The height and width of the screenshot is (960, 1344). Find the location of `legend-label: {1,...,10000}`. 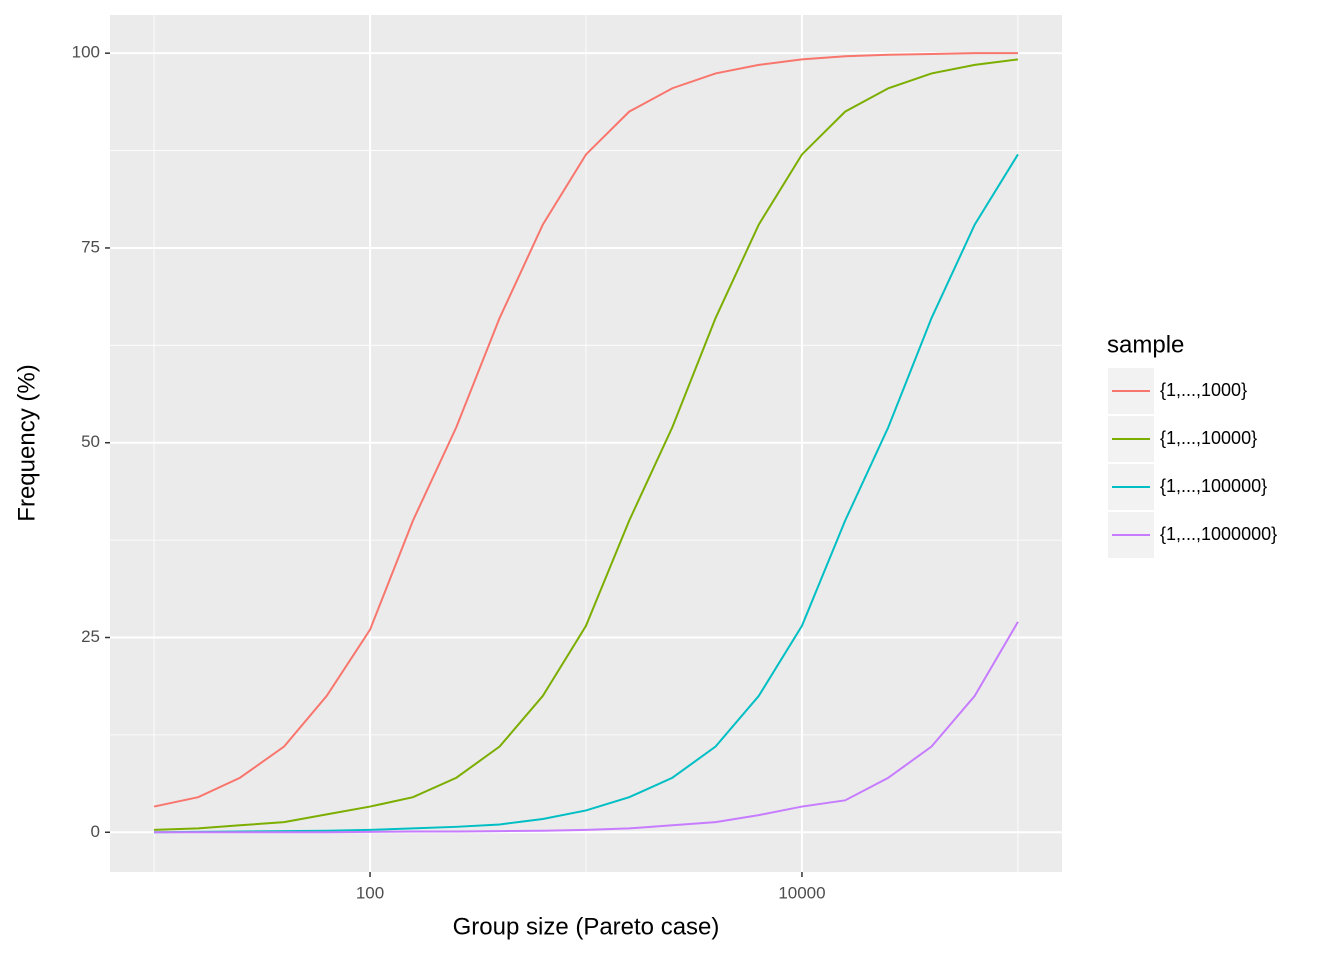

legend-label: {1,...,10000} is located at coordinates (1208, 438).